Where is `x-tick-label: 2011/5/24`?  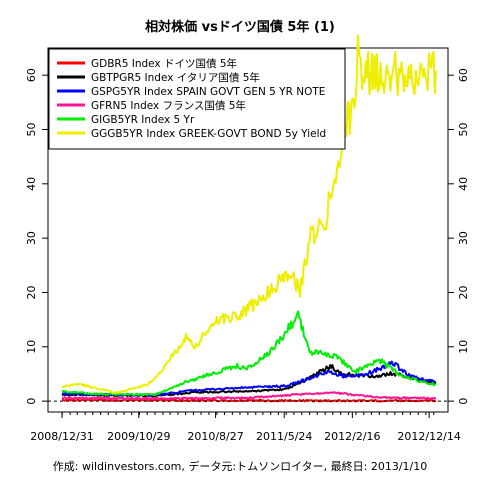 x-tick-label: 2011/5/24 is located at coordinates (284, 436).